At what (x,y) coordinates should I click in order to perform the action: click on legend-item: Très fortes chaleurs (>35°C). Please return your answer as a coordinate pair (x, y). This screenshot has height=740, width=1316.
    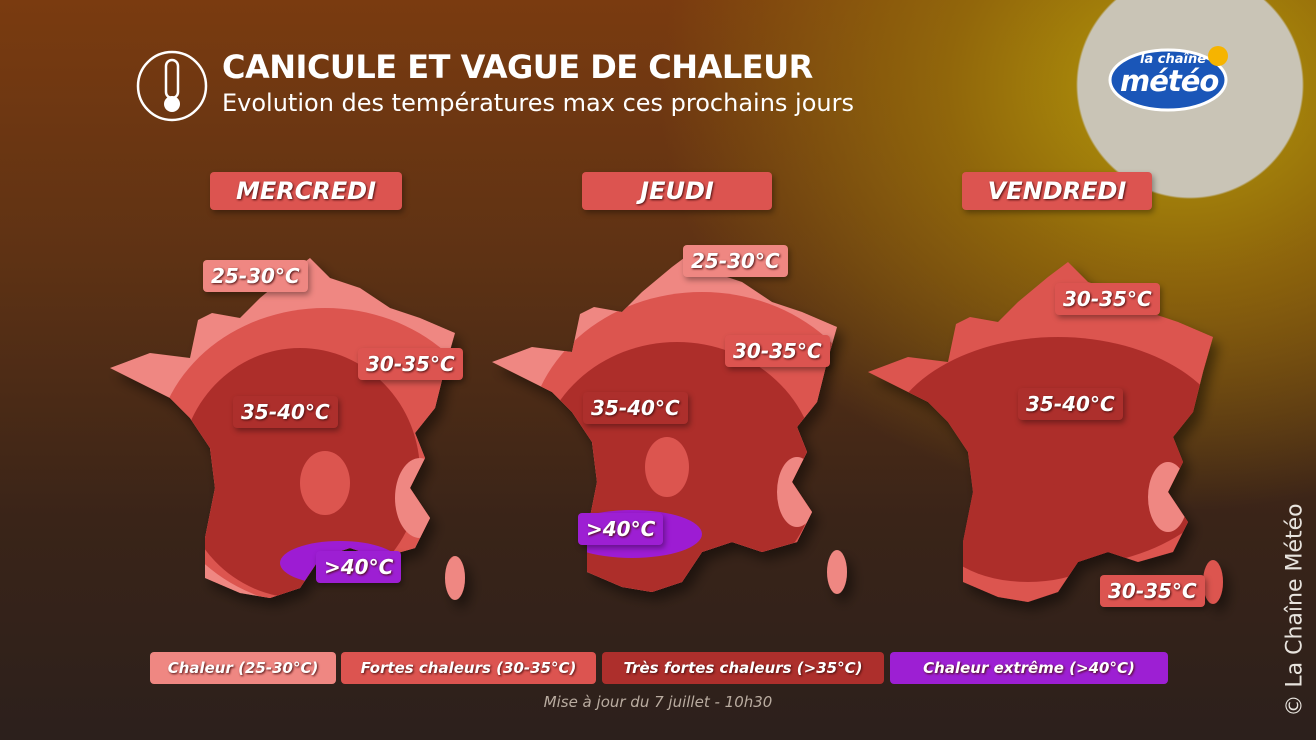
    Looking at the image, I should click on (743, 668).